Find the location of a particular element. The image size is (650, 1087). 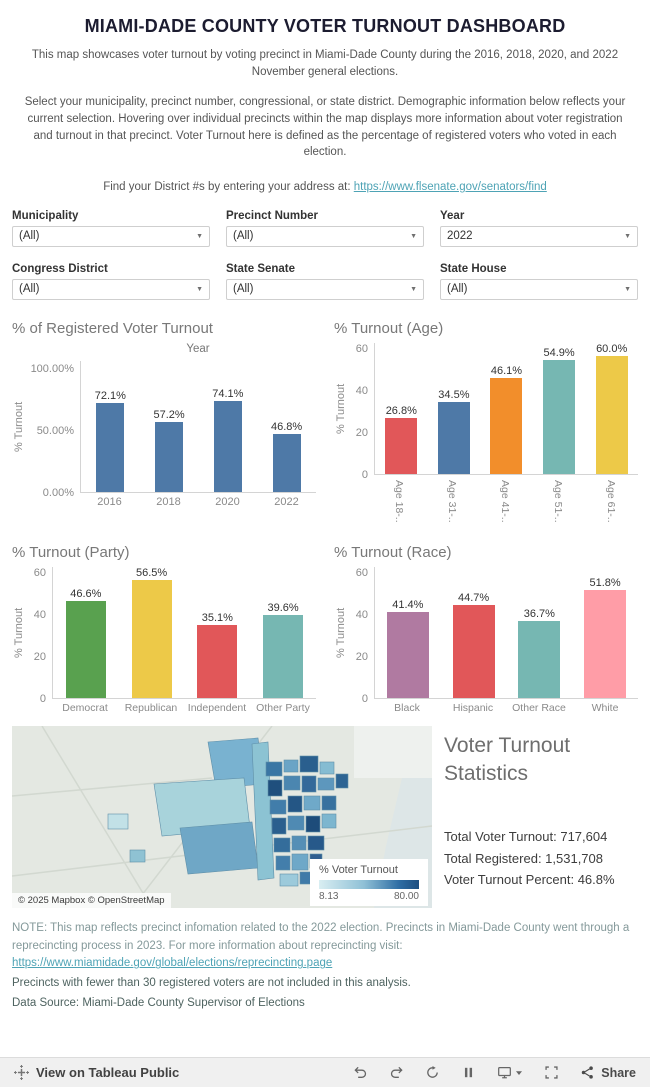

bar-value-label: 46.1% is located at coordinates (506, 370).